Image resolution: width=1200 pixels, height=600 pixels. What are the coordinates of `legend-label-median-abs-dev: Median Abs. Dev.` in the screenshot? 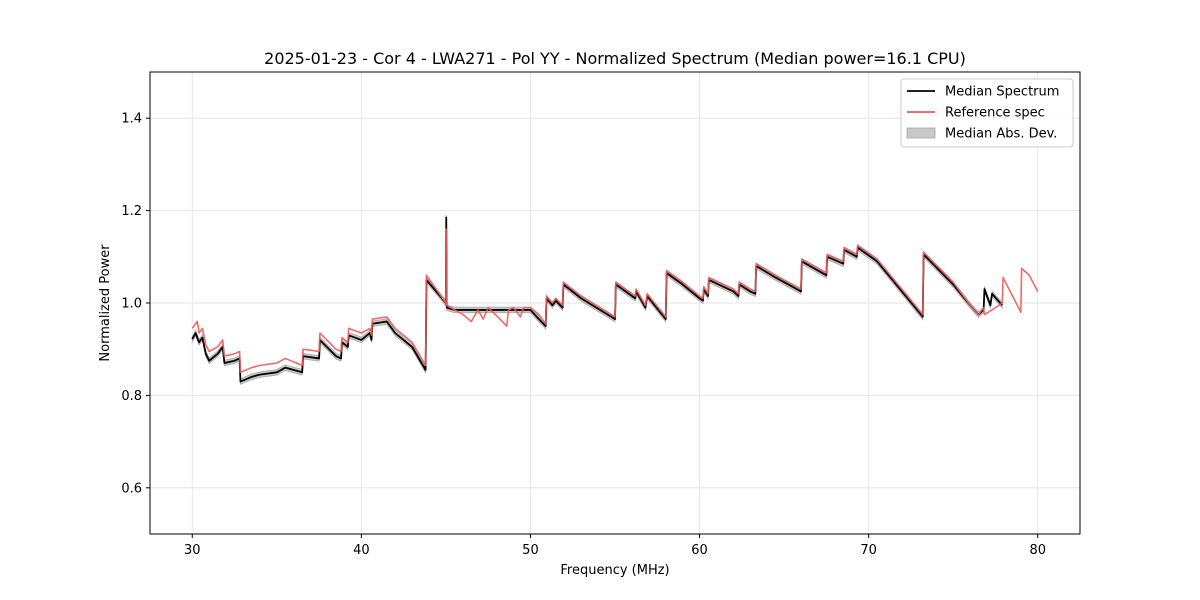 It's located at (1001, 134).